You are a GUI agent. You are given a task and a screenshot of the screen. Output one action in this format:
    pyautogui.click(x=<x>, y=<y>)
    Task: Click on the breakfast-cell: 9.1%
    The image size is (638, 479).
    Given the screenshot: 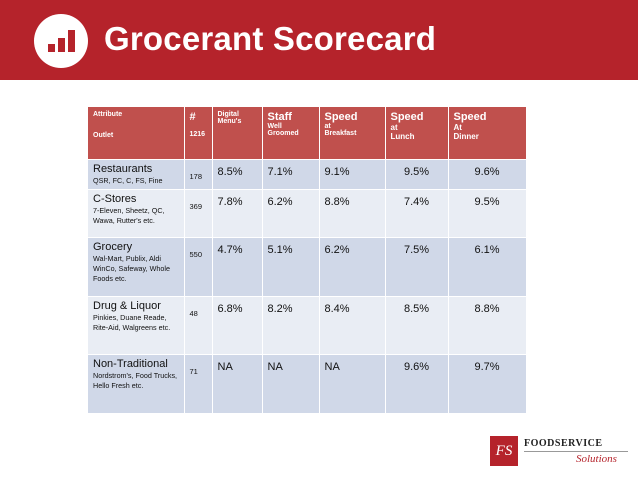 What is the action you would take?
    pyautogui.click(x=352, y=174)
    